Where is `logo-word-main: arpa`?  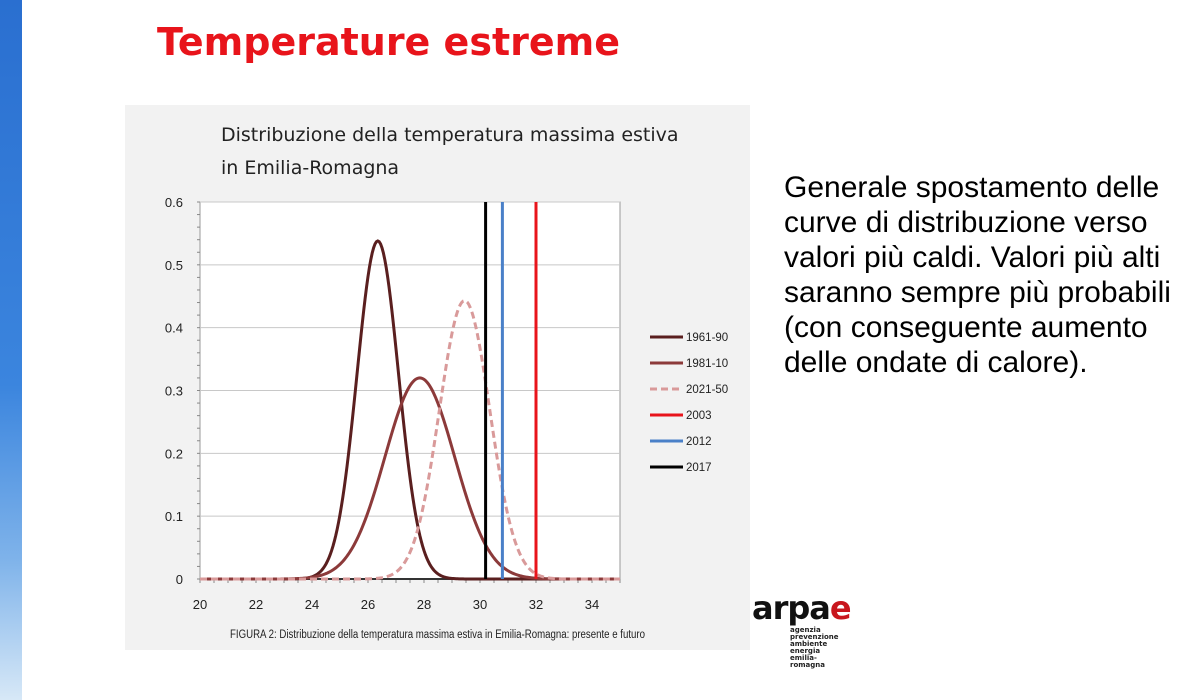 logo-word-main: arpa is located at coordinates (791, 608).